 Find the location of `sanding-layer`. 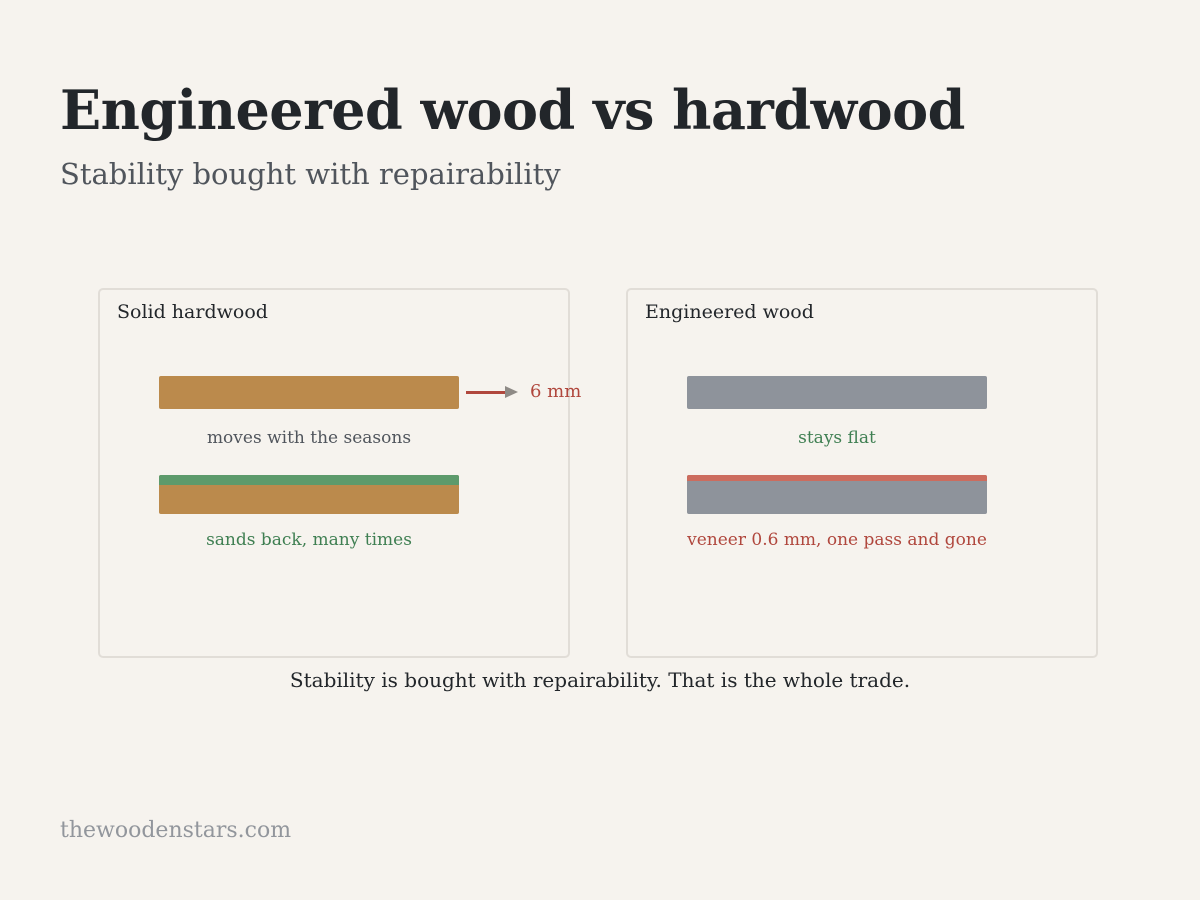

sanding-layer is located at coordinates (309, 480).